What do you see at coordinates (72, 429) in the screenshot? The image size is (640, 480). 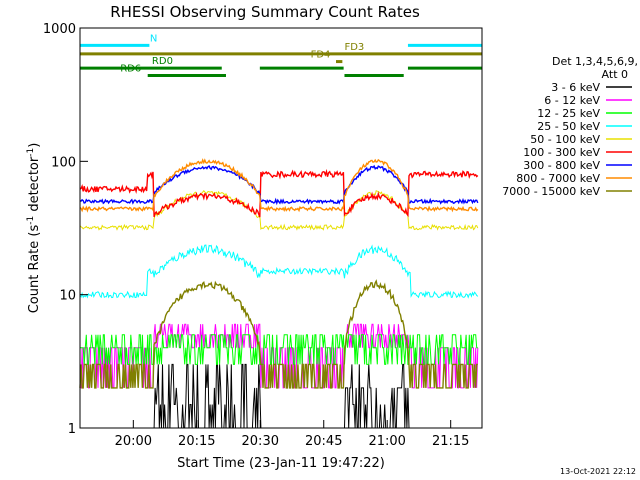 I see `y-tick-label-1: 1` at bounding box center [72, 429].